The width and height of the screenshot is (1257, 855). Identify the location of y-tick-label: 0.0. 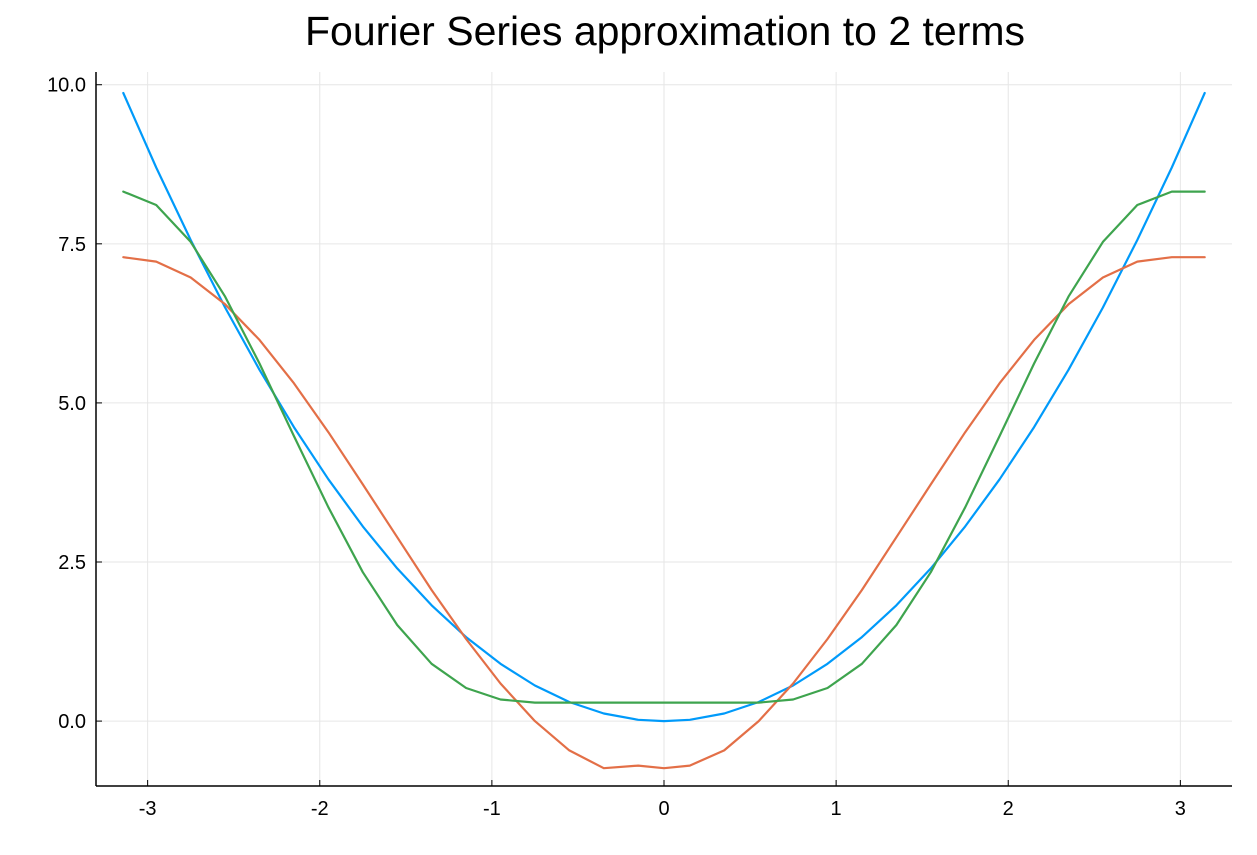
(72, 722).